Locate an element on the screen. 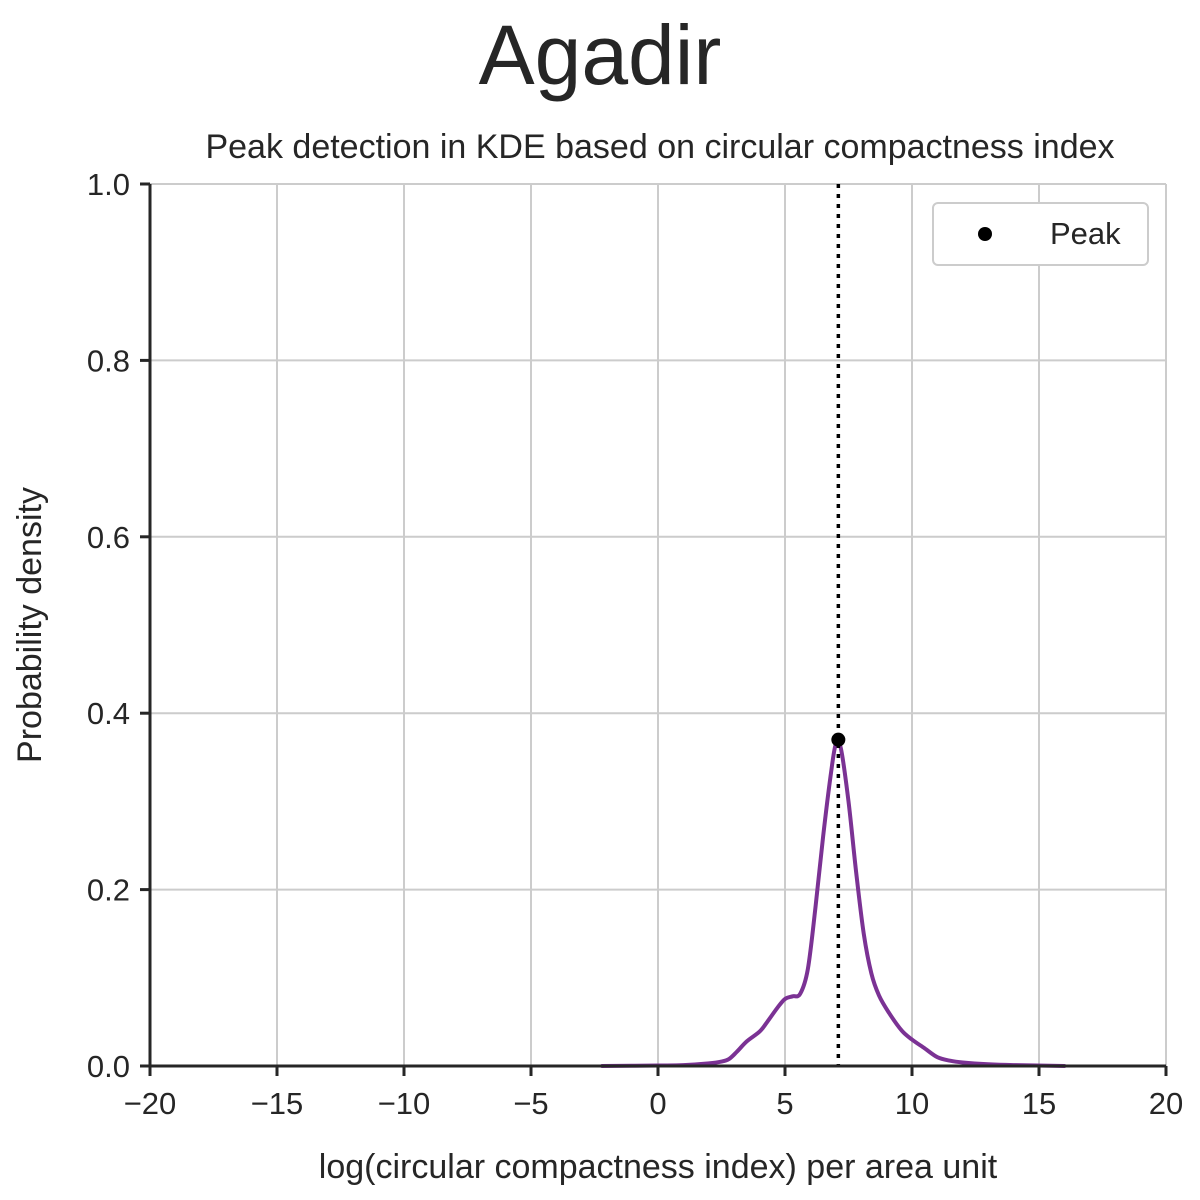  y-tick-label: 0.2 is located at coordinates (108, 890).